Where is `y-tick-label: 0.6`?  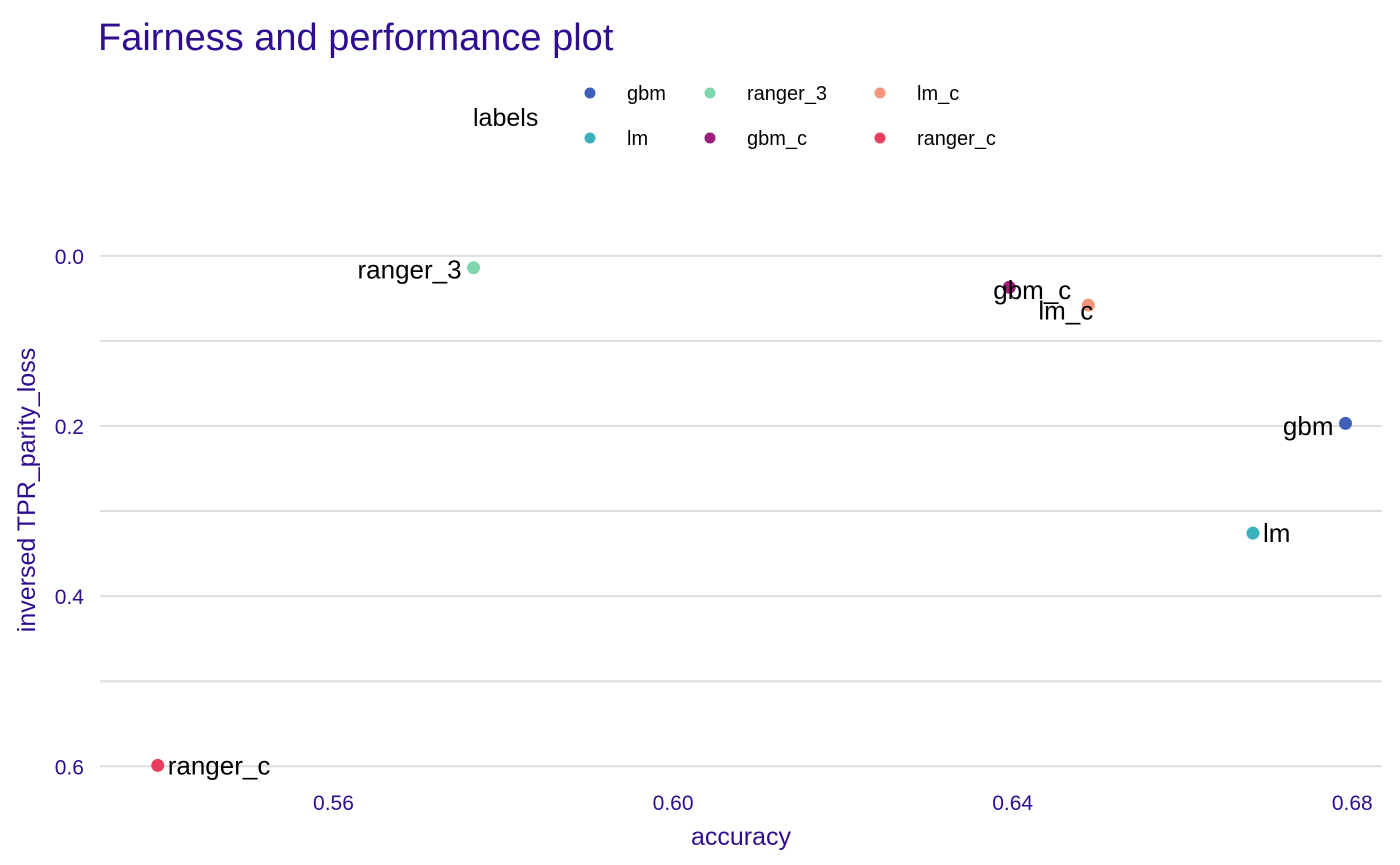 y-tick-label: 0.6 is located at coordinates (69, 767).